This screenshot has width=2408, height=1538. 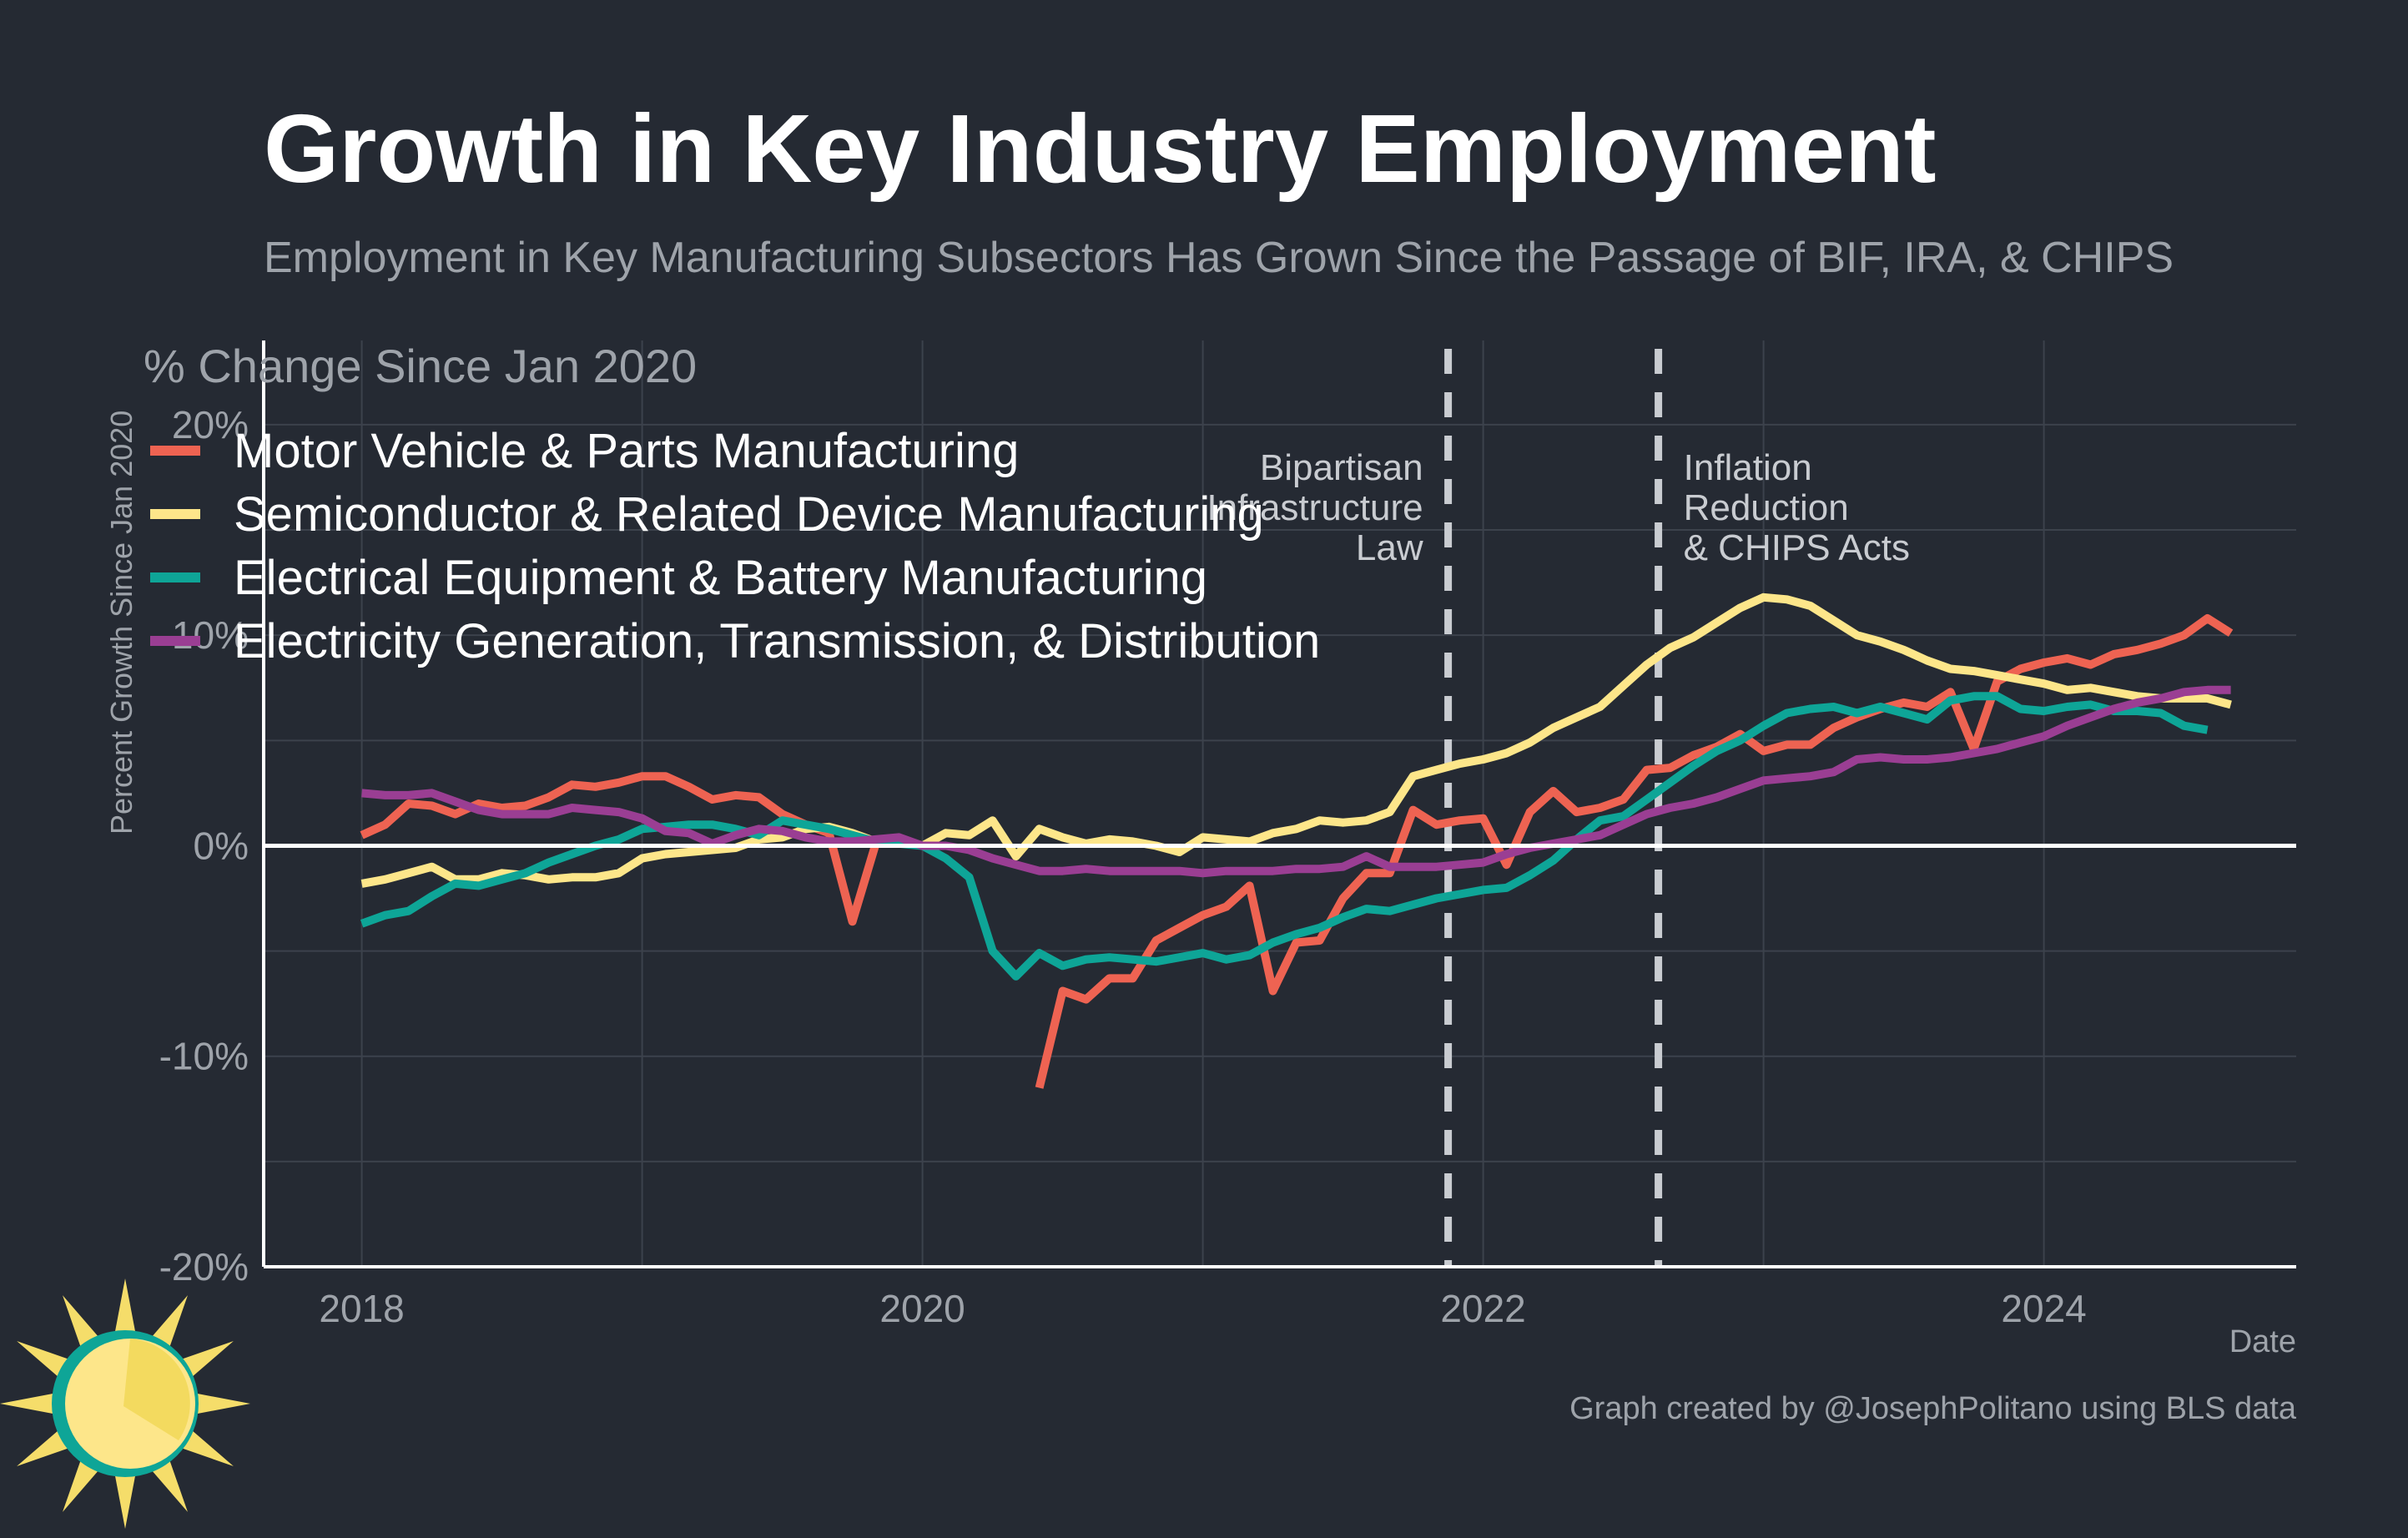 I want to click on annotation-text-ira: Reduction, so click(x=1766, y=507).